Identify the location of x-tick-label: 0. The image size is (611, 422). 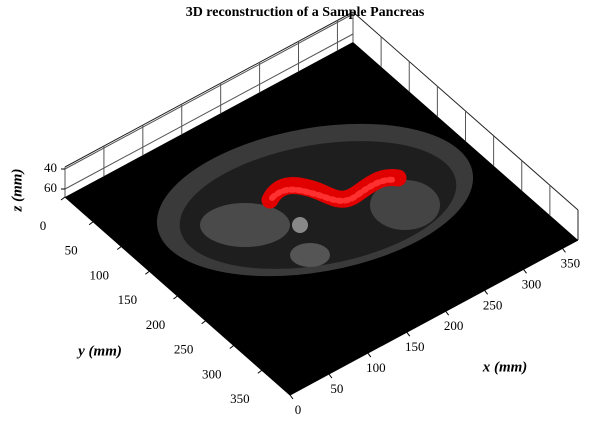
(298, 409).